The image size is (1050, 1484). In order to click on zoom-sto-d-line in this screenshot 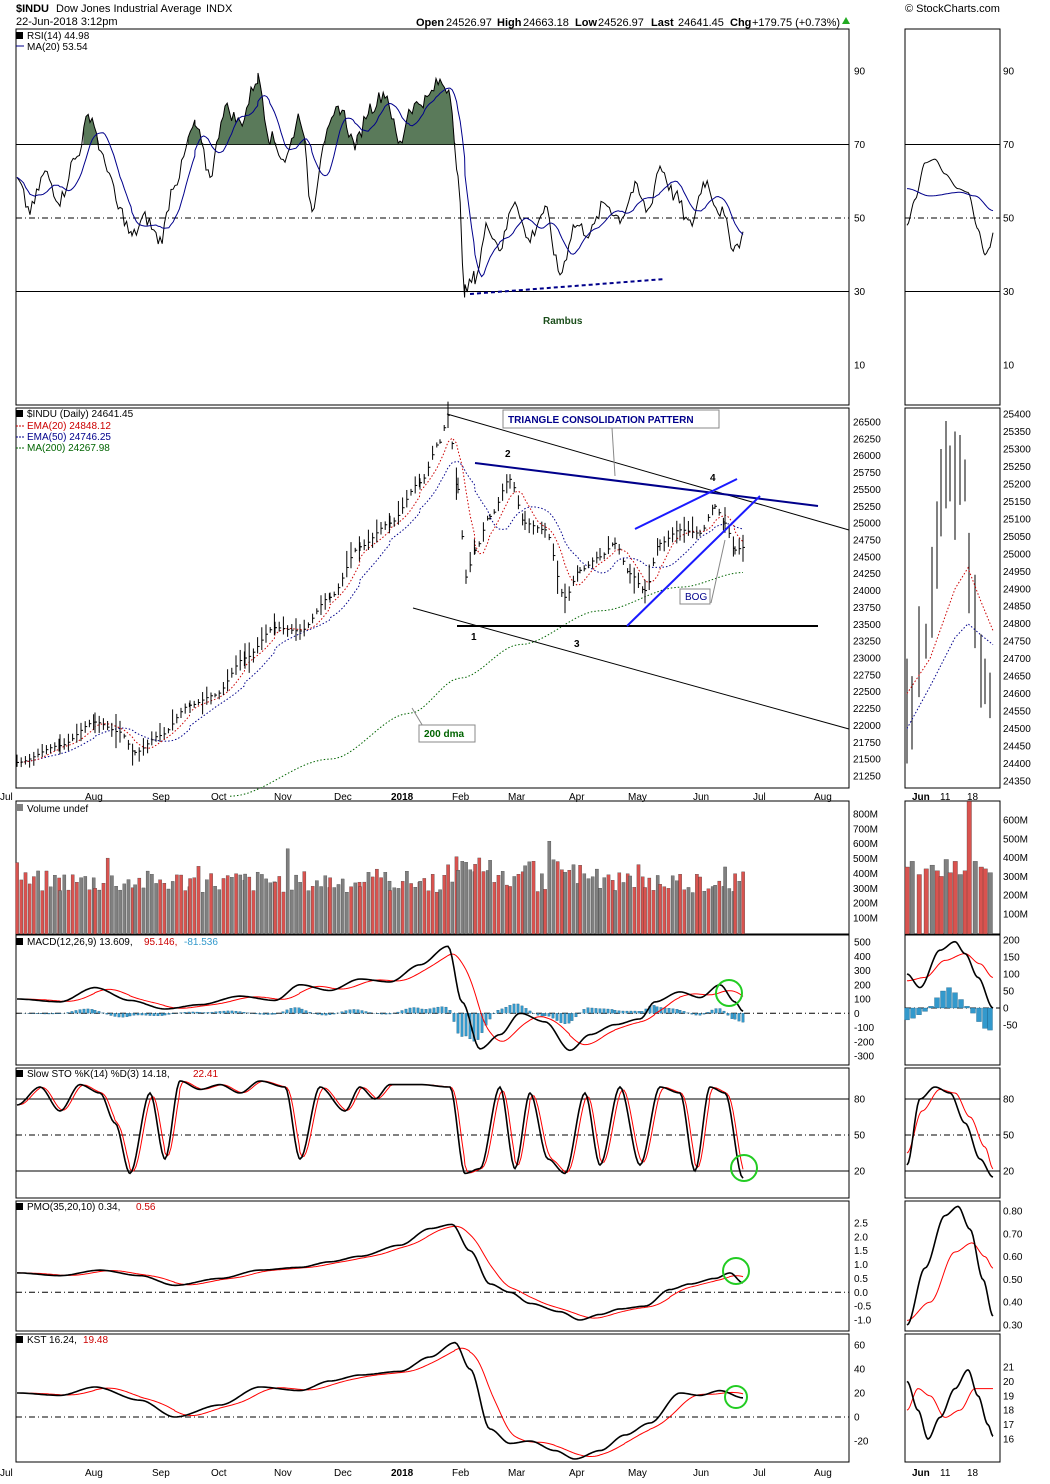, I will do `click(950, 1129)`.